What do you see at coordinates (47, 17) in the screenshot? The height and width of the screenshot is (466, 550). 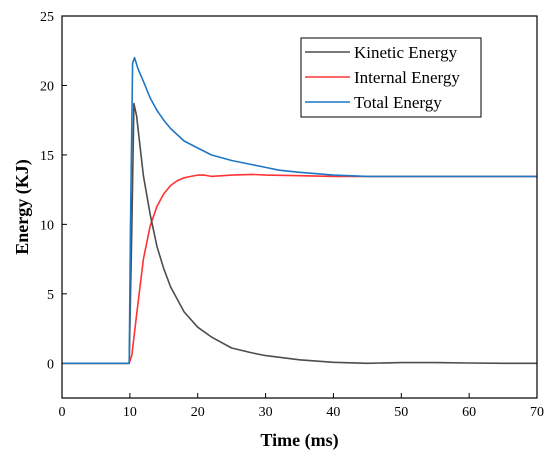 I see `y-tick-label-25: 25` at bounding box center [47, 17].